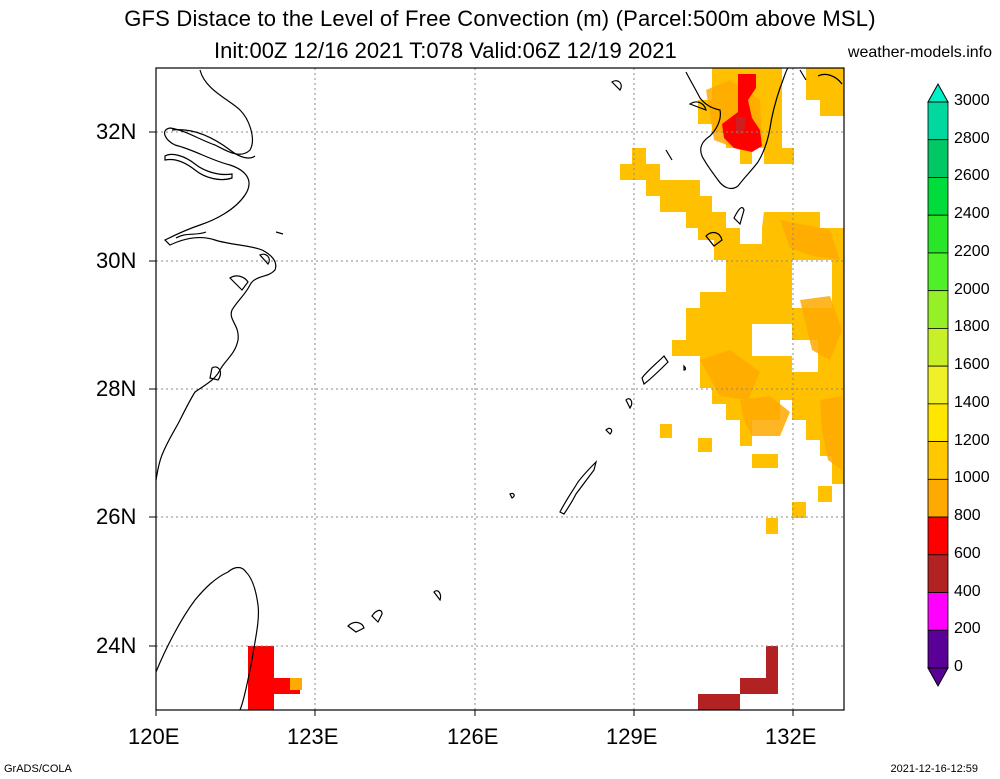  What do you see at coordinates (473, 736) in the screenshot?
I see `lon-label-126e: 126E` at bounding box center [473, 736].